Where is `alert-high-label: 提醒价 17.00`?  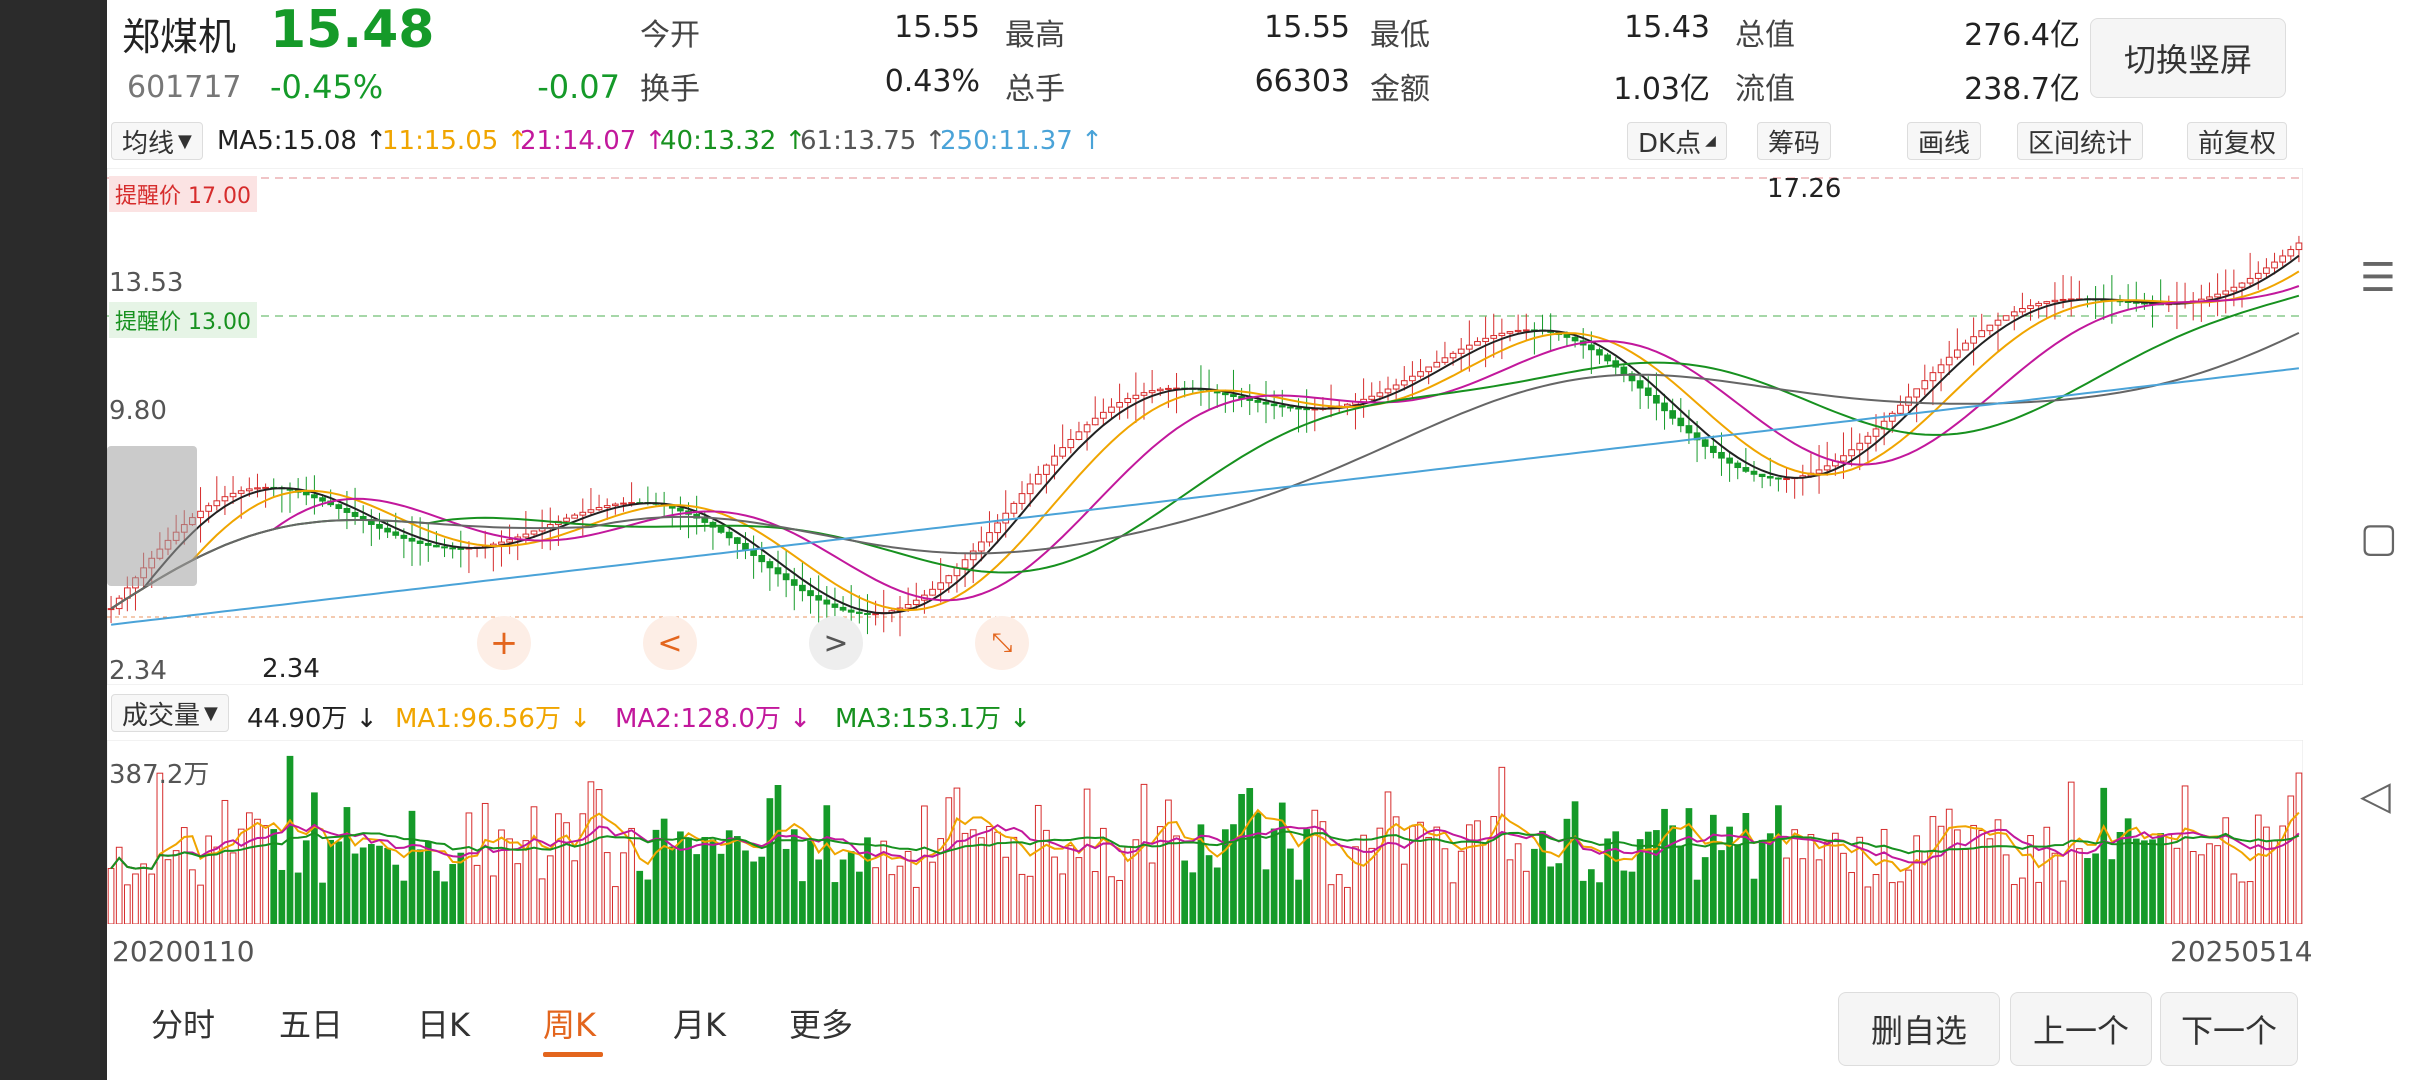
alert-high-label: 提醒价 17.00 is located at coordinates (183, 194).